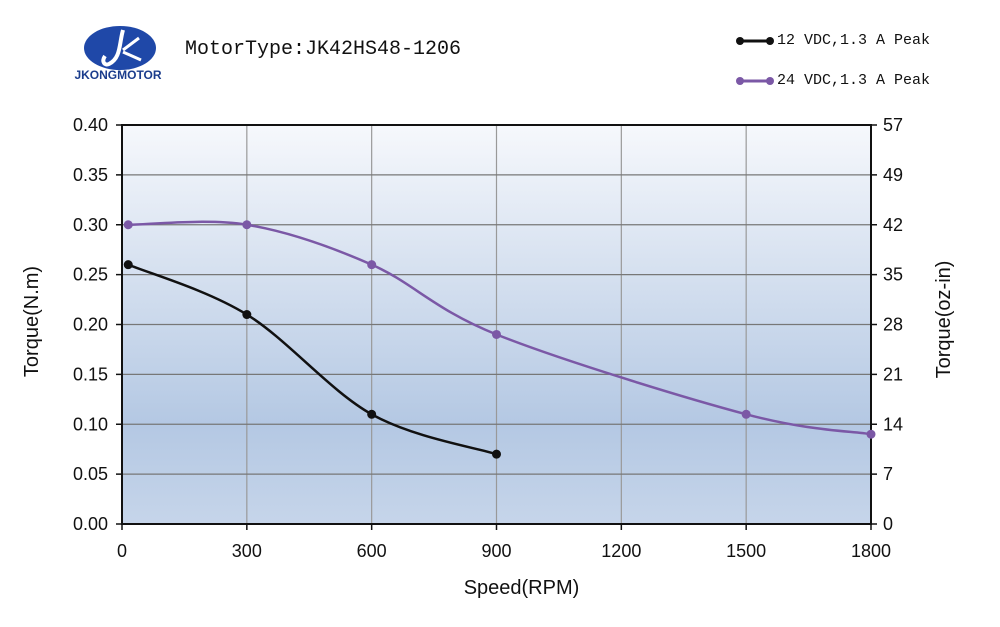 The image size is (1000, 627). I want to click on jkongmotor-logo, so click(120, 48).